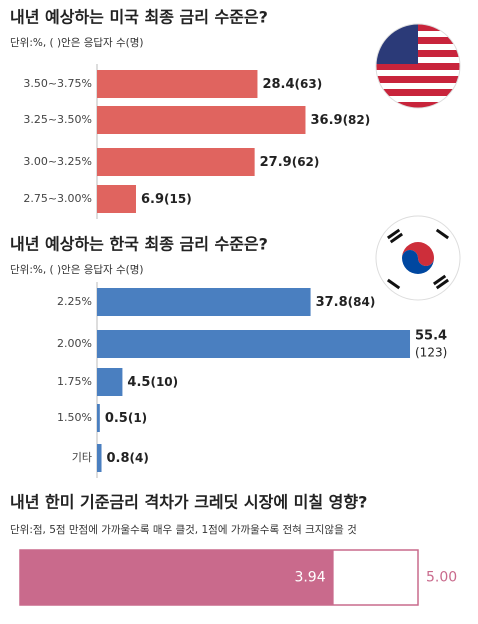 The height and width of the screenshot is (624, 478). I want to click on category-label: 1.75%, so click(74, 381).